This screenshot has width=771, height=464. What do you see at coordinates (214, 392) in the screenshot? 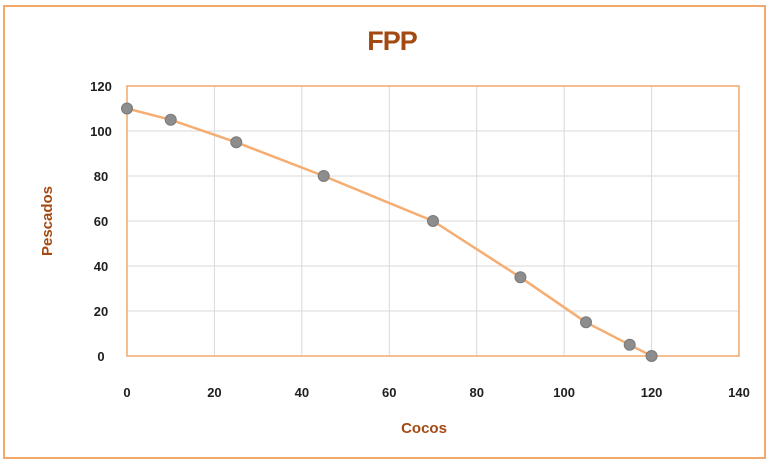
I see `x-tick-label: 20` at bounding box center [214, 392].